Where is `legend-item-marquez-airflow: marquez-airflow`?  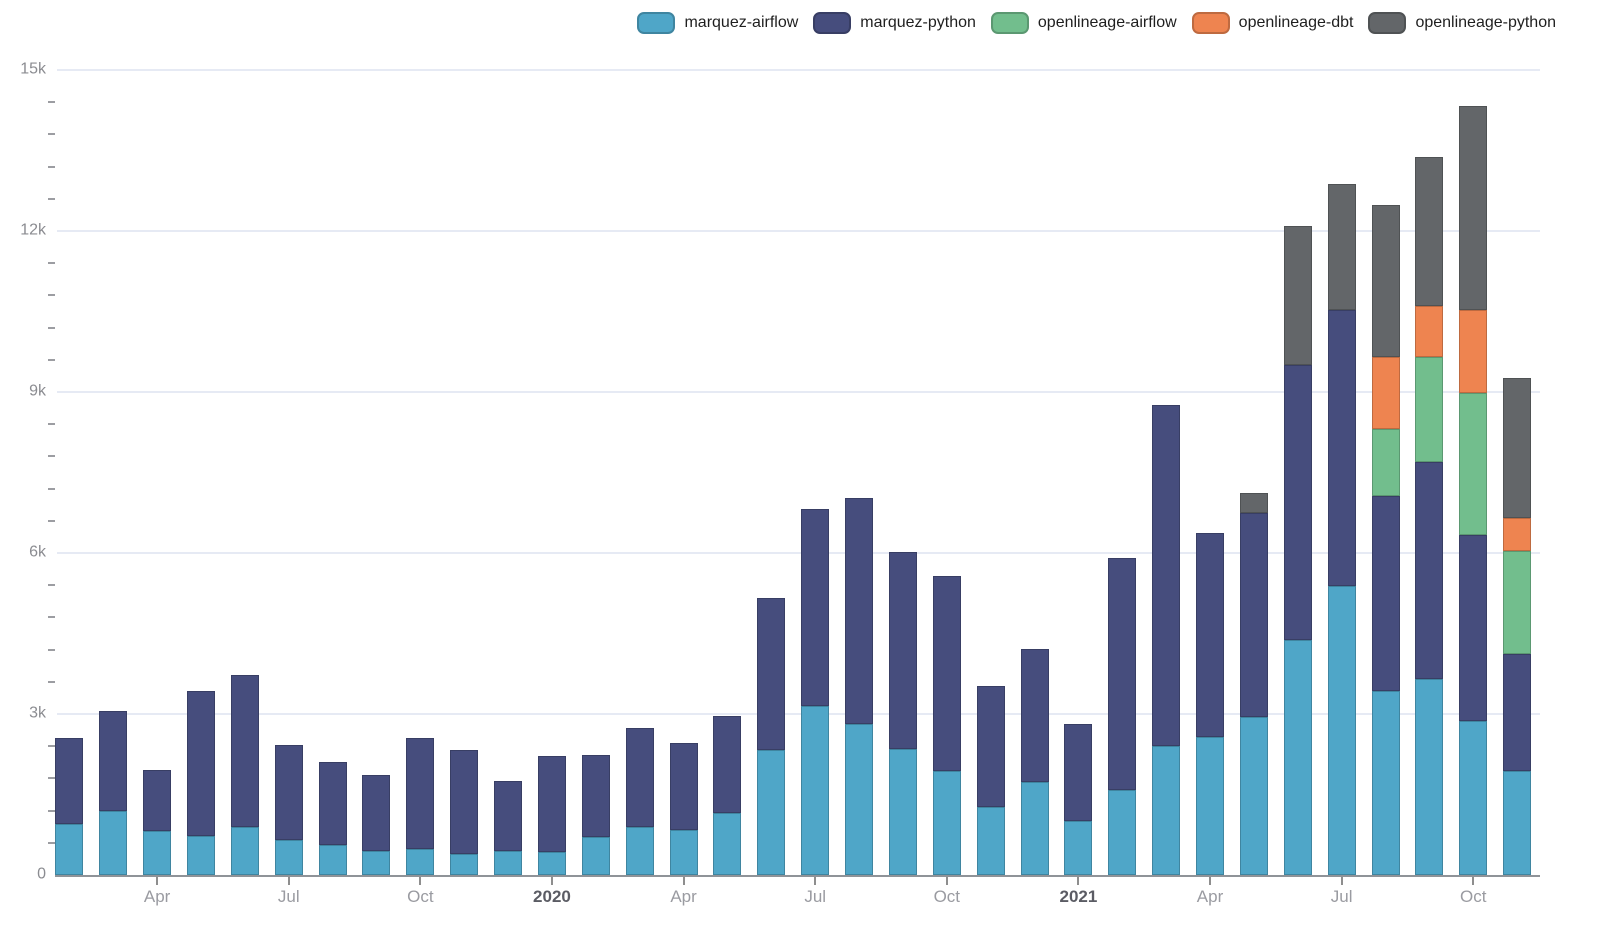 legend-item-marquez-airflow: marquez-airflow is located at coordinates (717, 23).